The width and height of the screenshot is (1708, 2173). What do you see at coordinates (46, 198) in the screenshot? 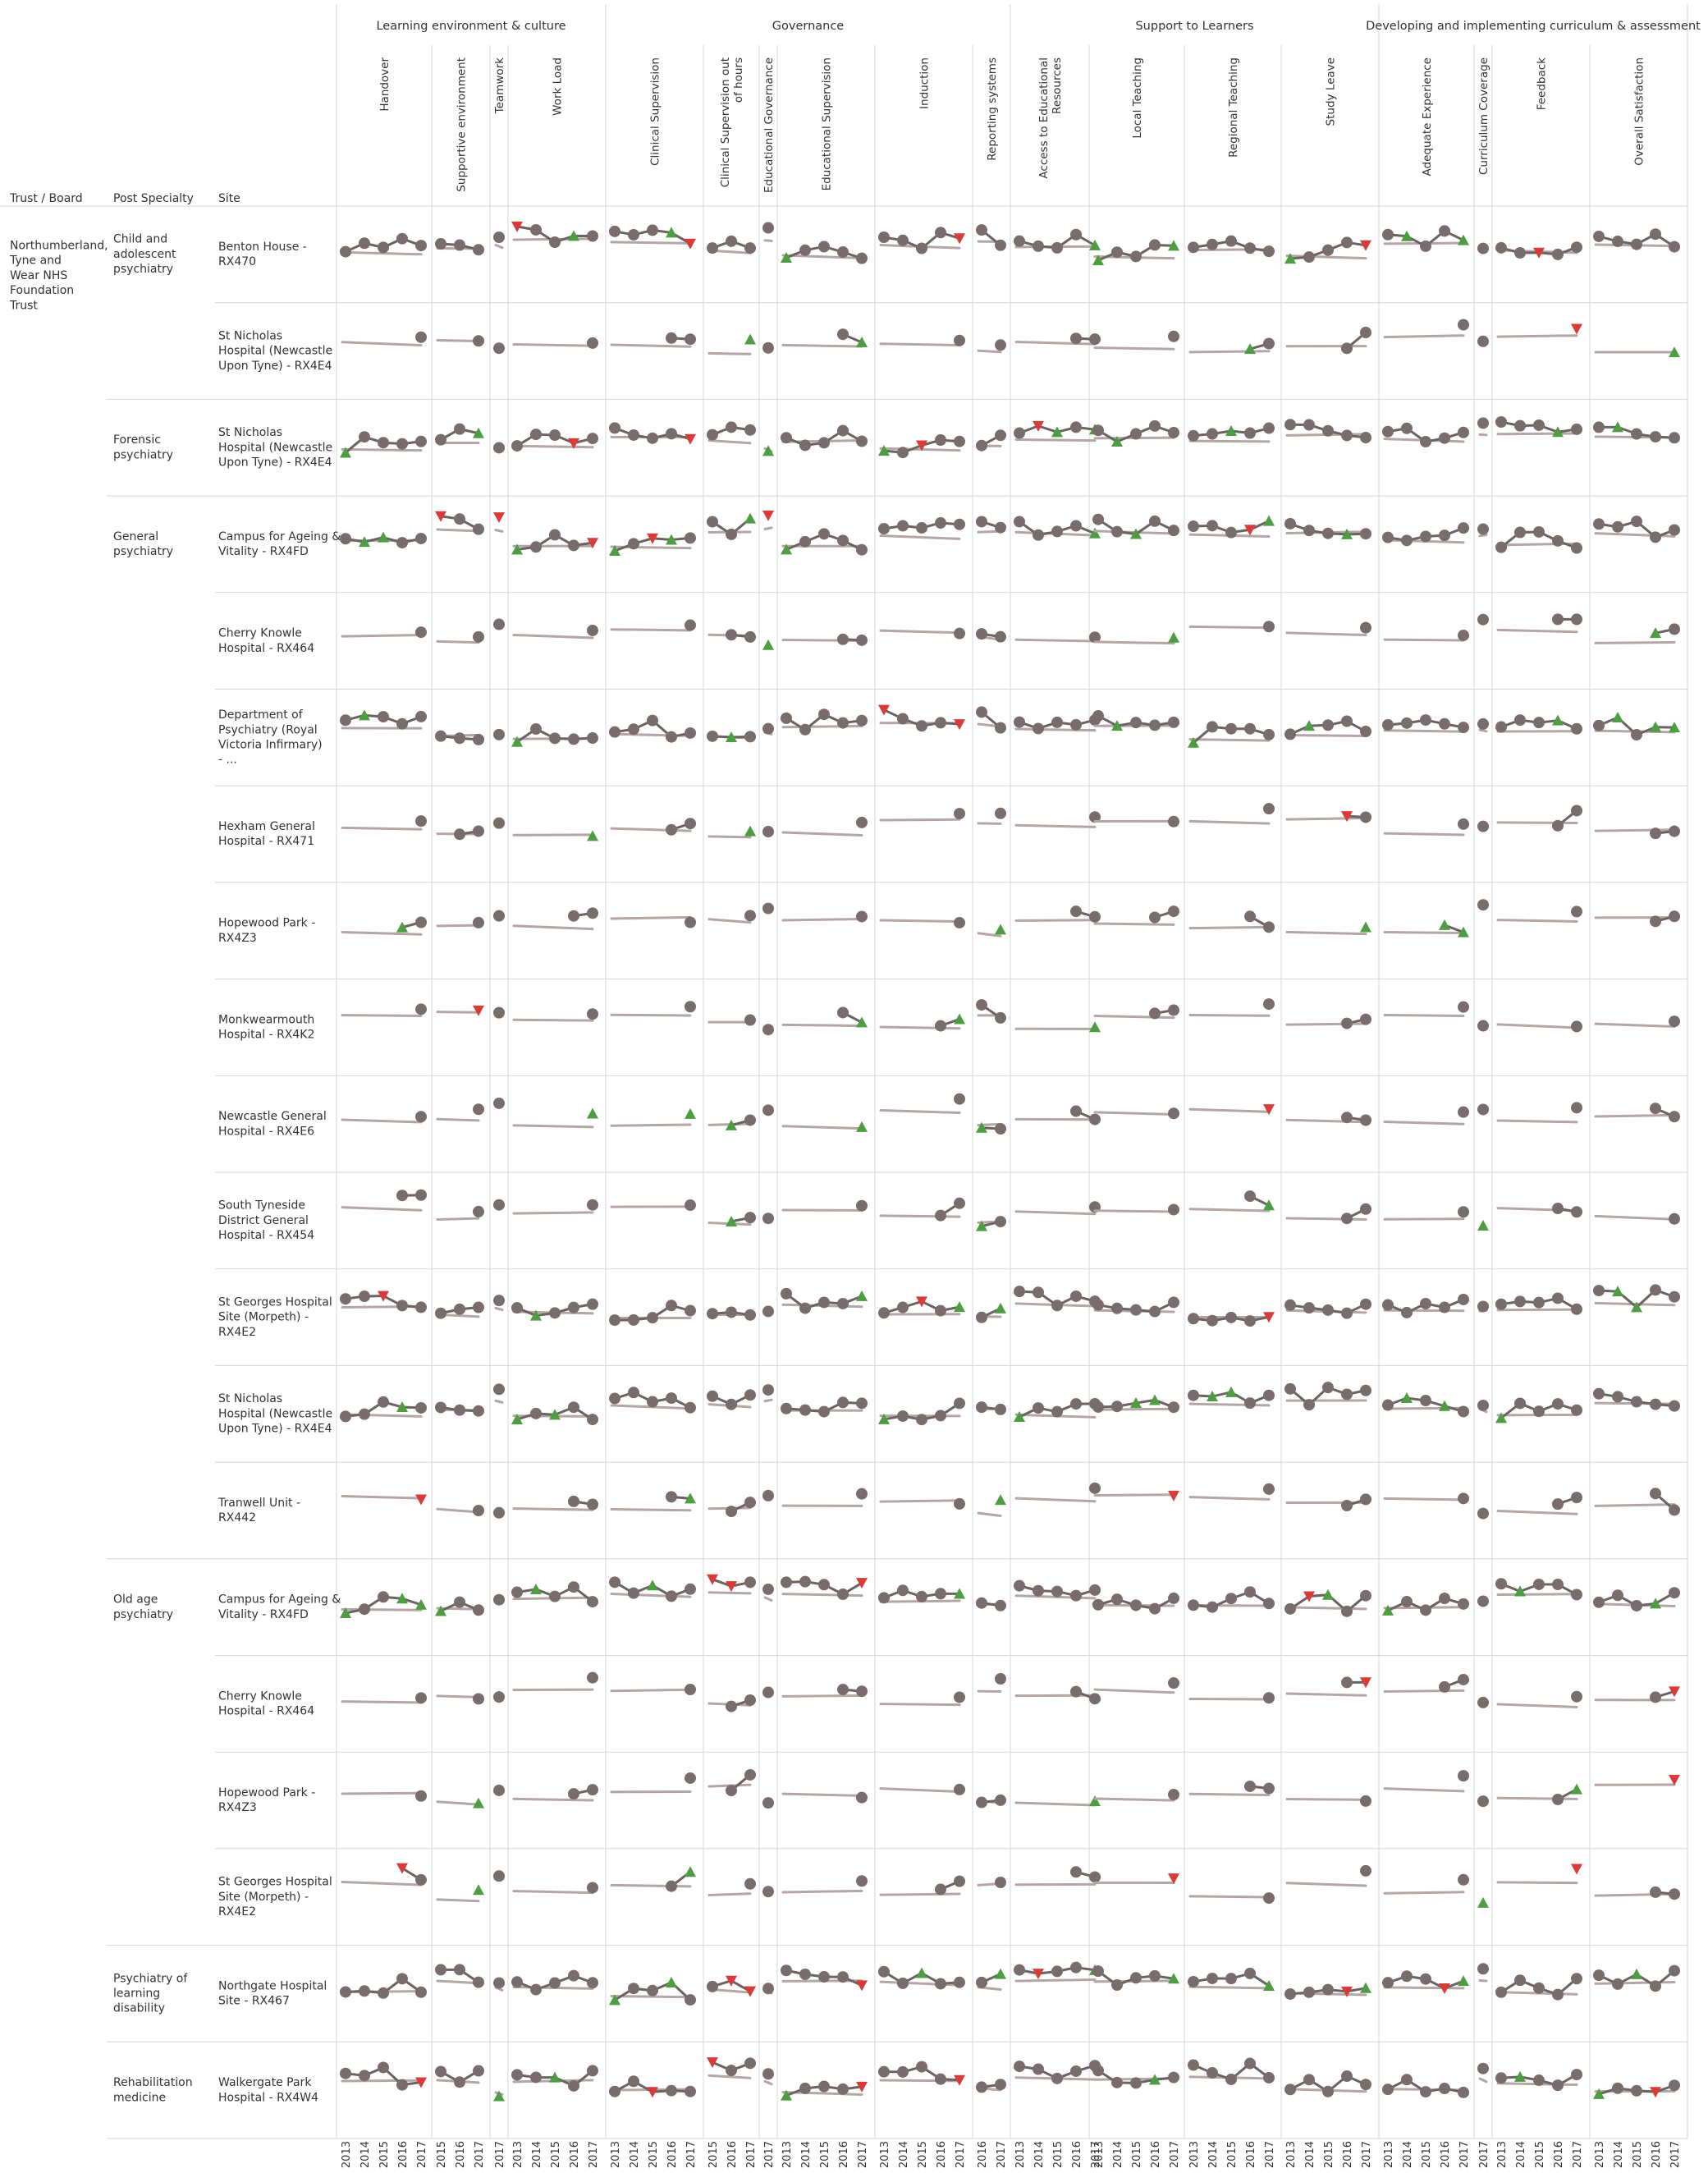
I see `trust-header: Trust / Board` at bounding box center [46, 198].